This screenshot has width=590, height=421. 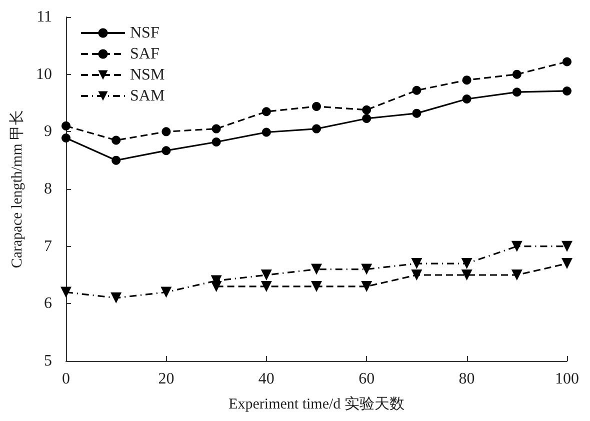 I want to click on x-tick-label: 80, so click(x=466, y=379).